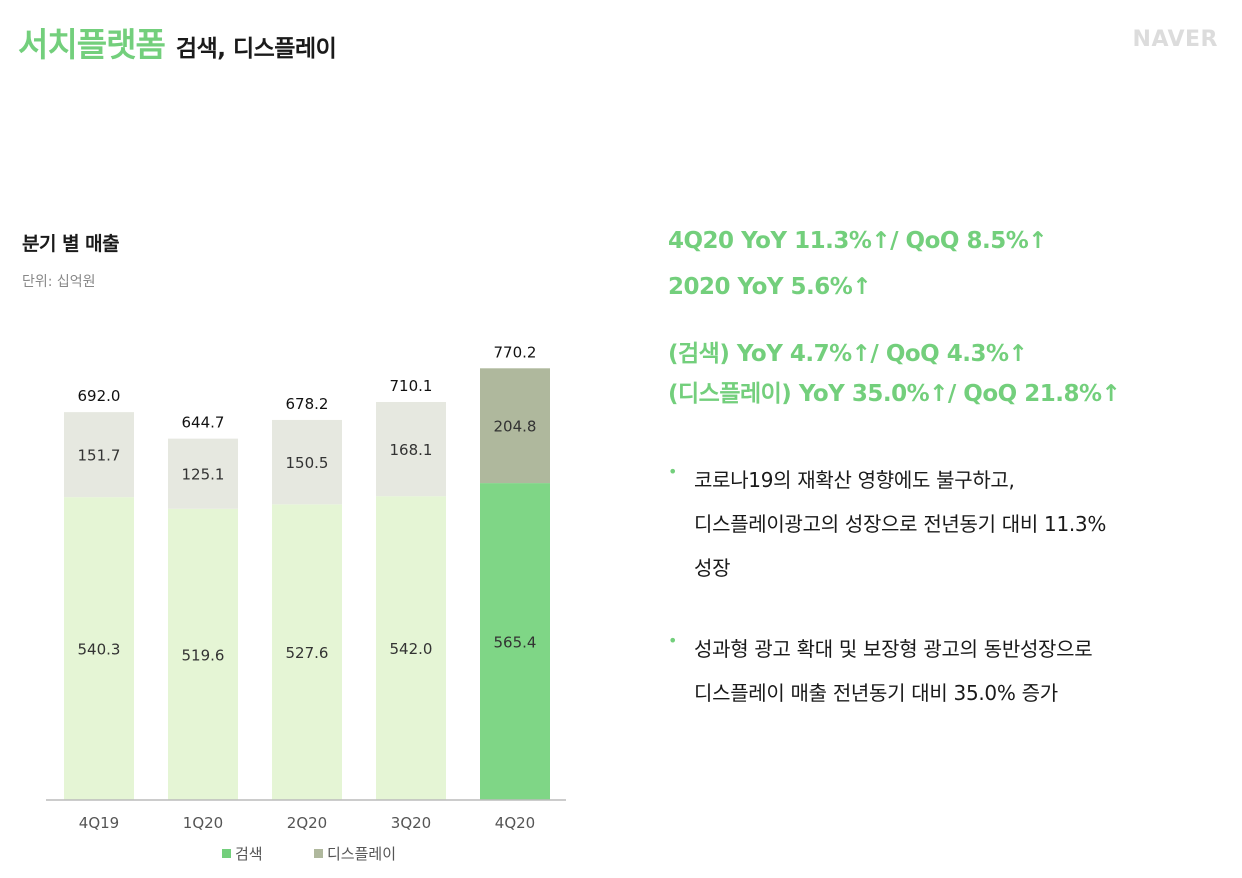 Image resolution: width=1242 pixels, height=878 pixels. What do you see at coordinates (848, 354) in the screenshot?
I see `highlight-line-3: (검색) YoY 4.7%↑/ QoQ 4.3%↑` at bounding box center [848, 354].